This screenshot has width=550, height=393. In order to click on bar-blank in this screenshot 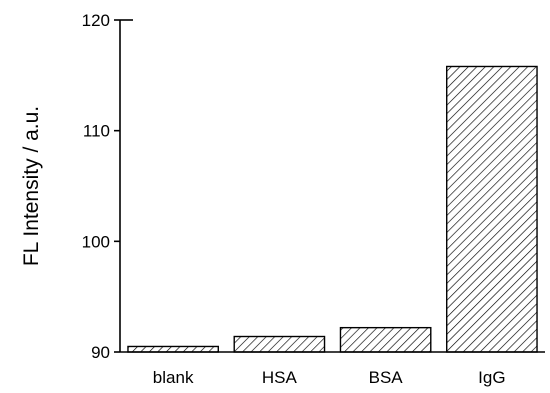, I will do `click(173, 349)`.